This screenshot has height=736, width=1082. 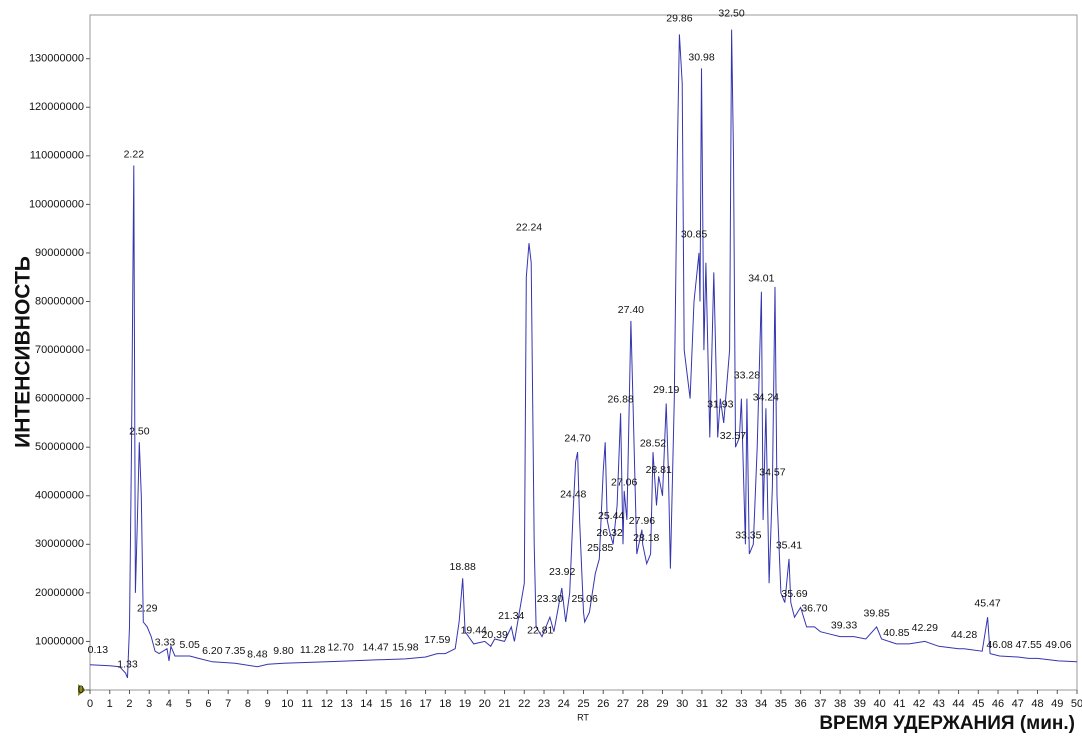 I want to click on x-tick-label: 50, so click(x=1076, y=704).